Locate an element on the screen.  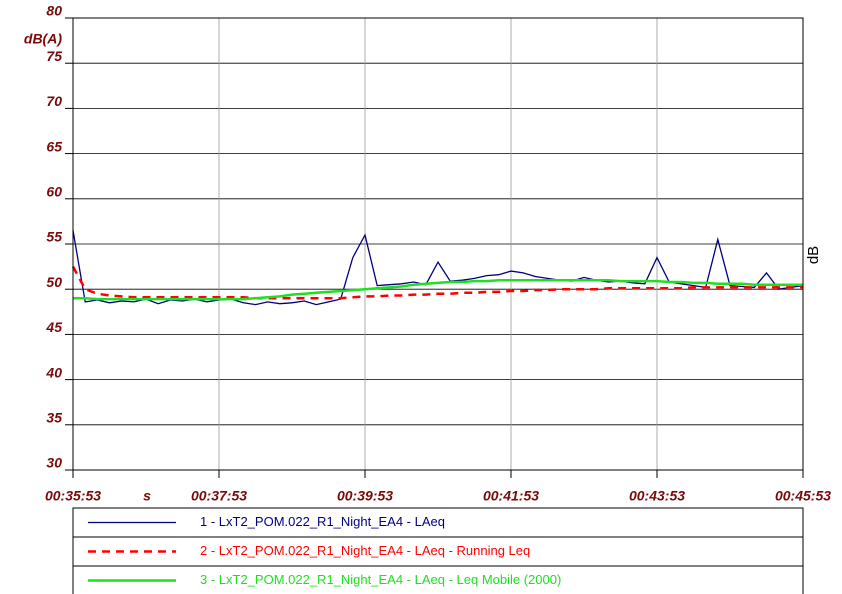
y-tick-label: 45 is located at coordinates (53, 327).